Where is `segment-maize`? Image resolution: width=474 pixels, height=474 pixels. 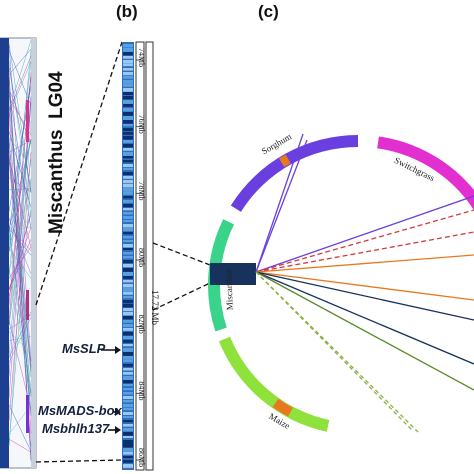
segment-maize is located at coordinates (274, 384).